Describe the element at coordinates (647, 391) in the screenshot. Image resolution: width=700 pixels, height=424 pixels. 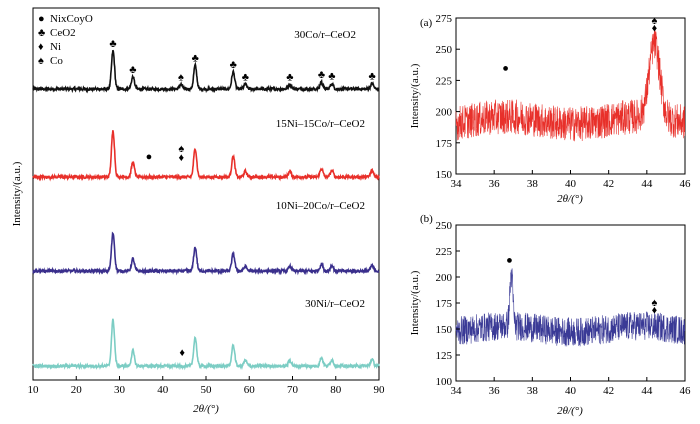
I see `pb-x-tick-label: 44` at that location.